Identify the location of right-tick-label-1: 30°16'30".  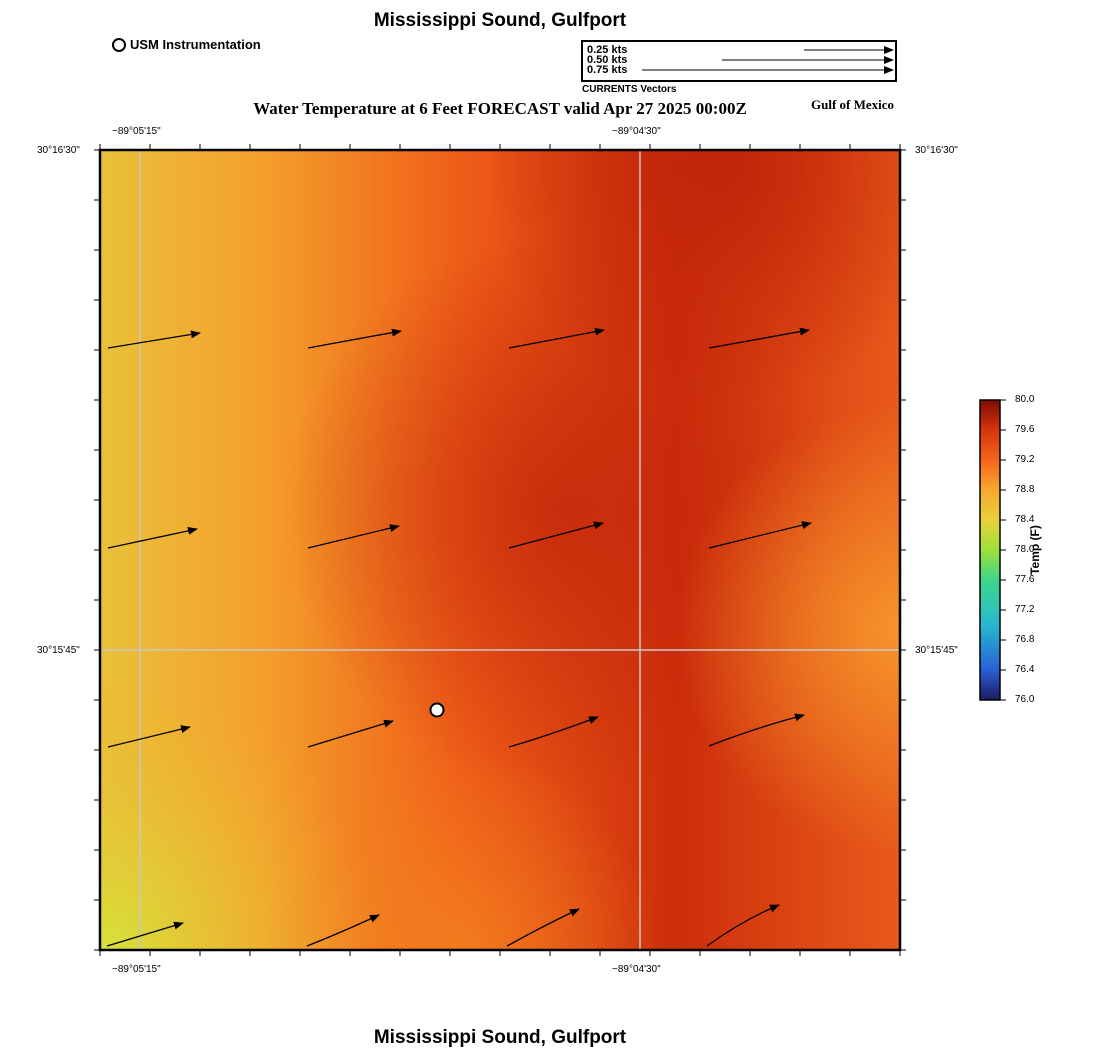
(936, 150).